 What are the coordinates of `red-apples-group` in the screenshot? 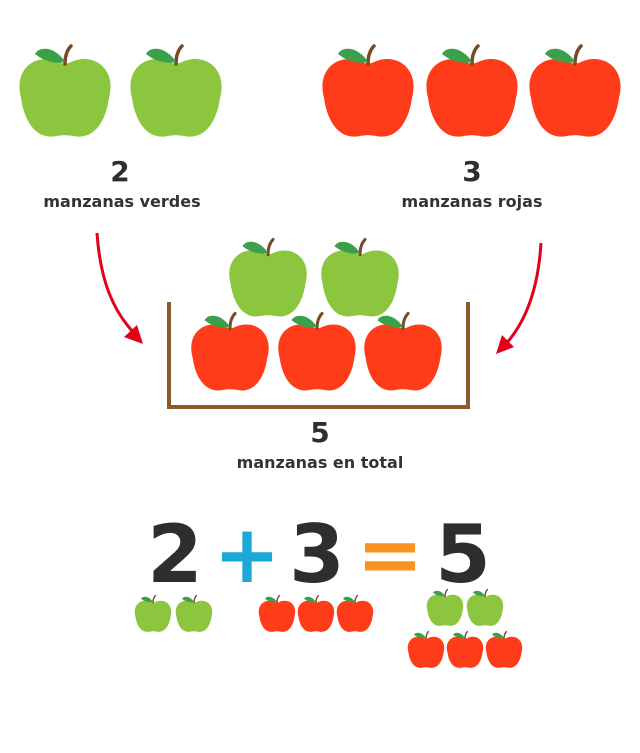 It's located at (471, 91).